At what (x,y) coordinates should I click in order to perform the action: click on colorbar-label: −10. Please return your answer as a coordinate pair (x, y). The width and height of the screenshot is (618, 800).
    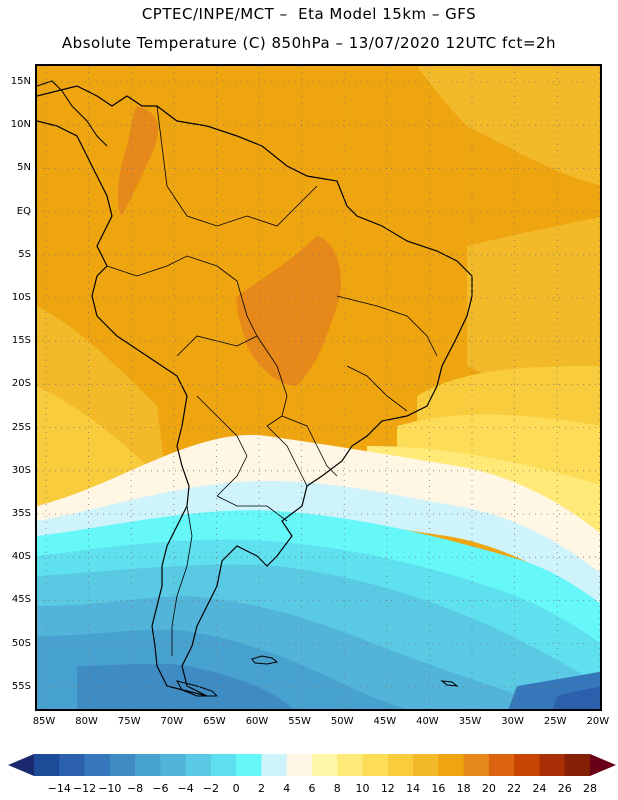
    Looking at the image, I should click on (110, 788).